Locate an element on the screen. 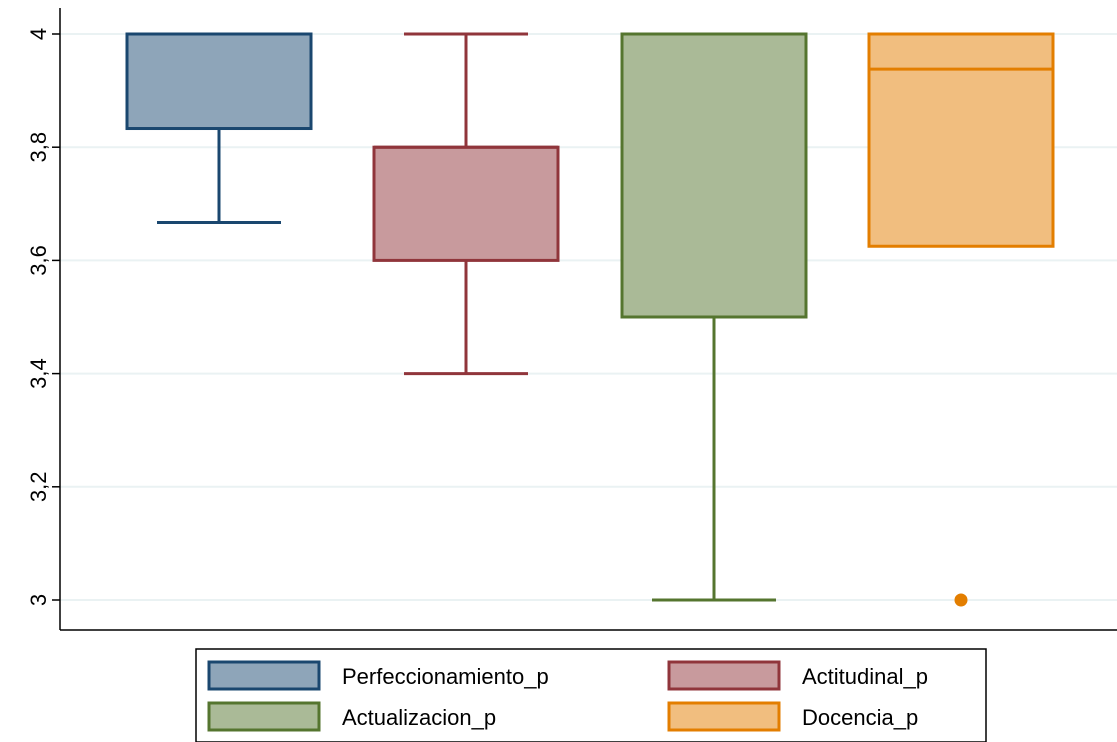 This screenshot has width=1117, height=742. box-actitudinal-p is located at coordinates (466, 204).